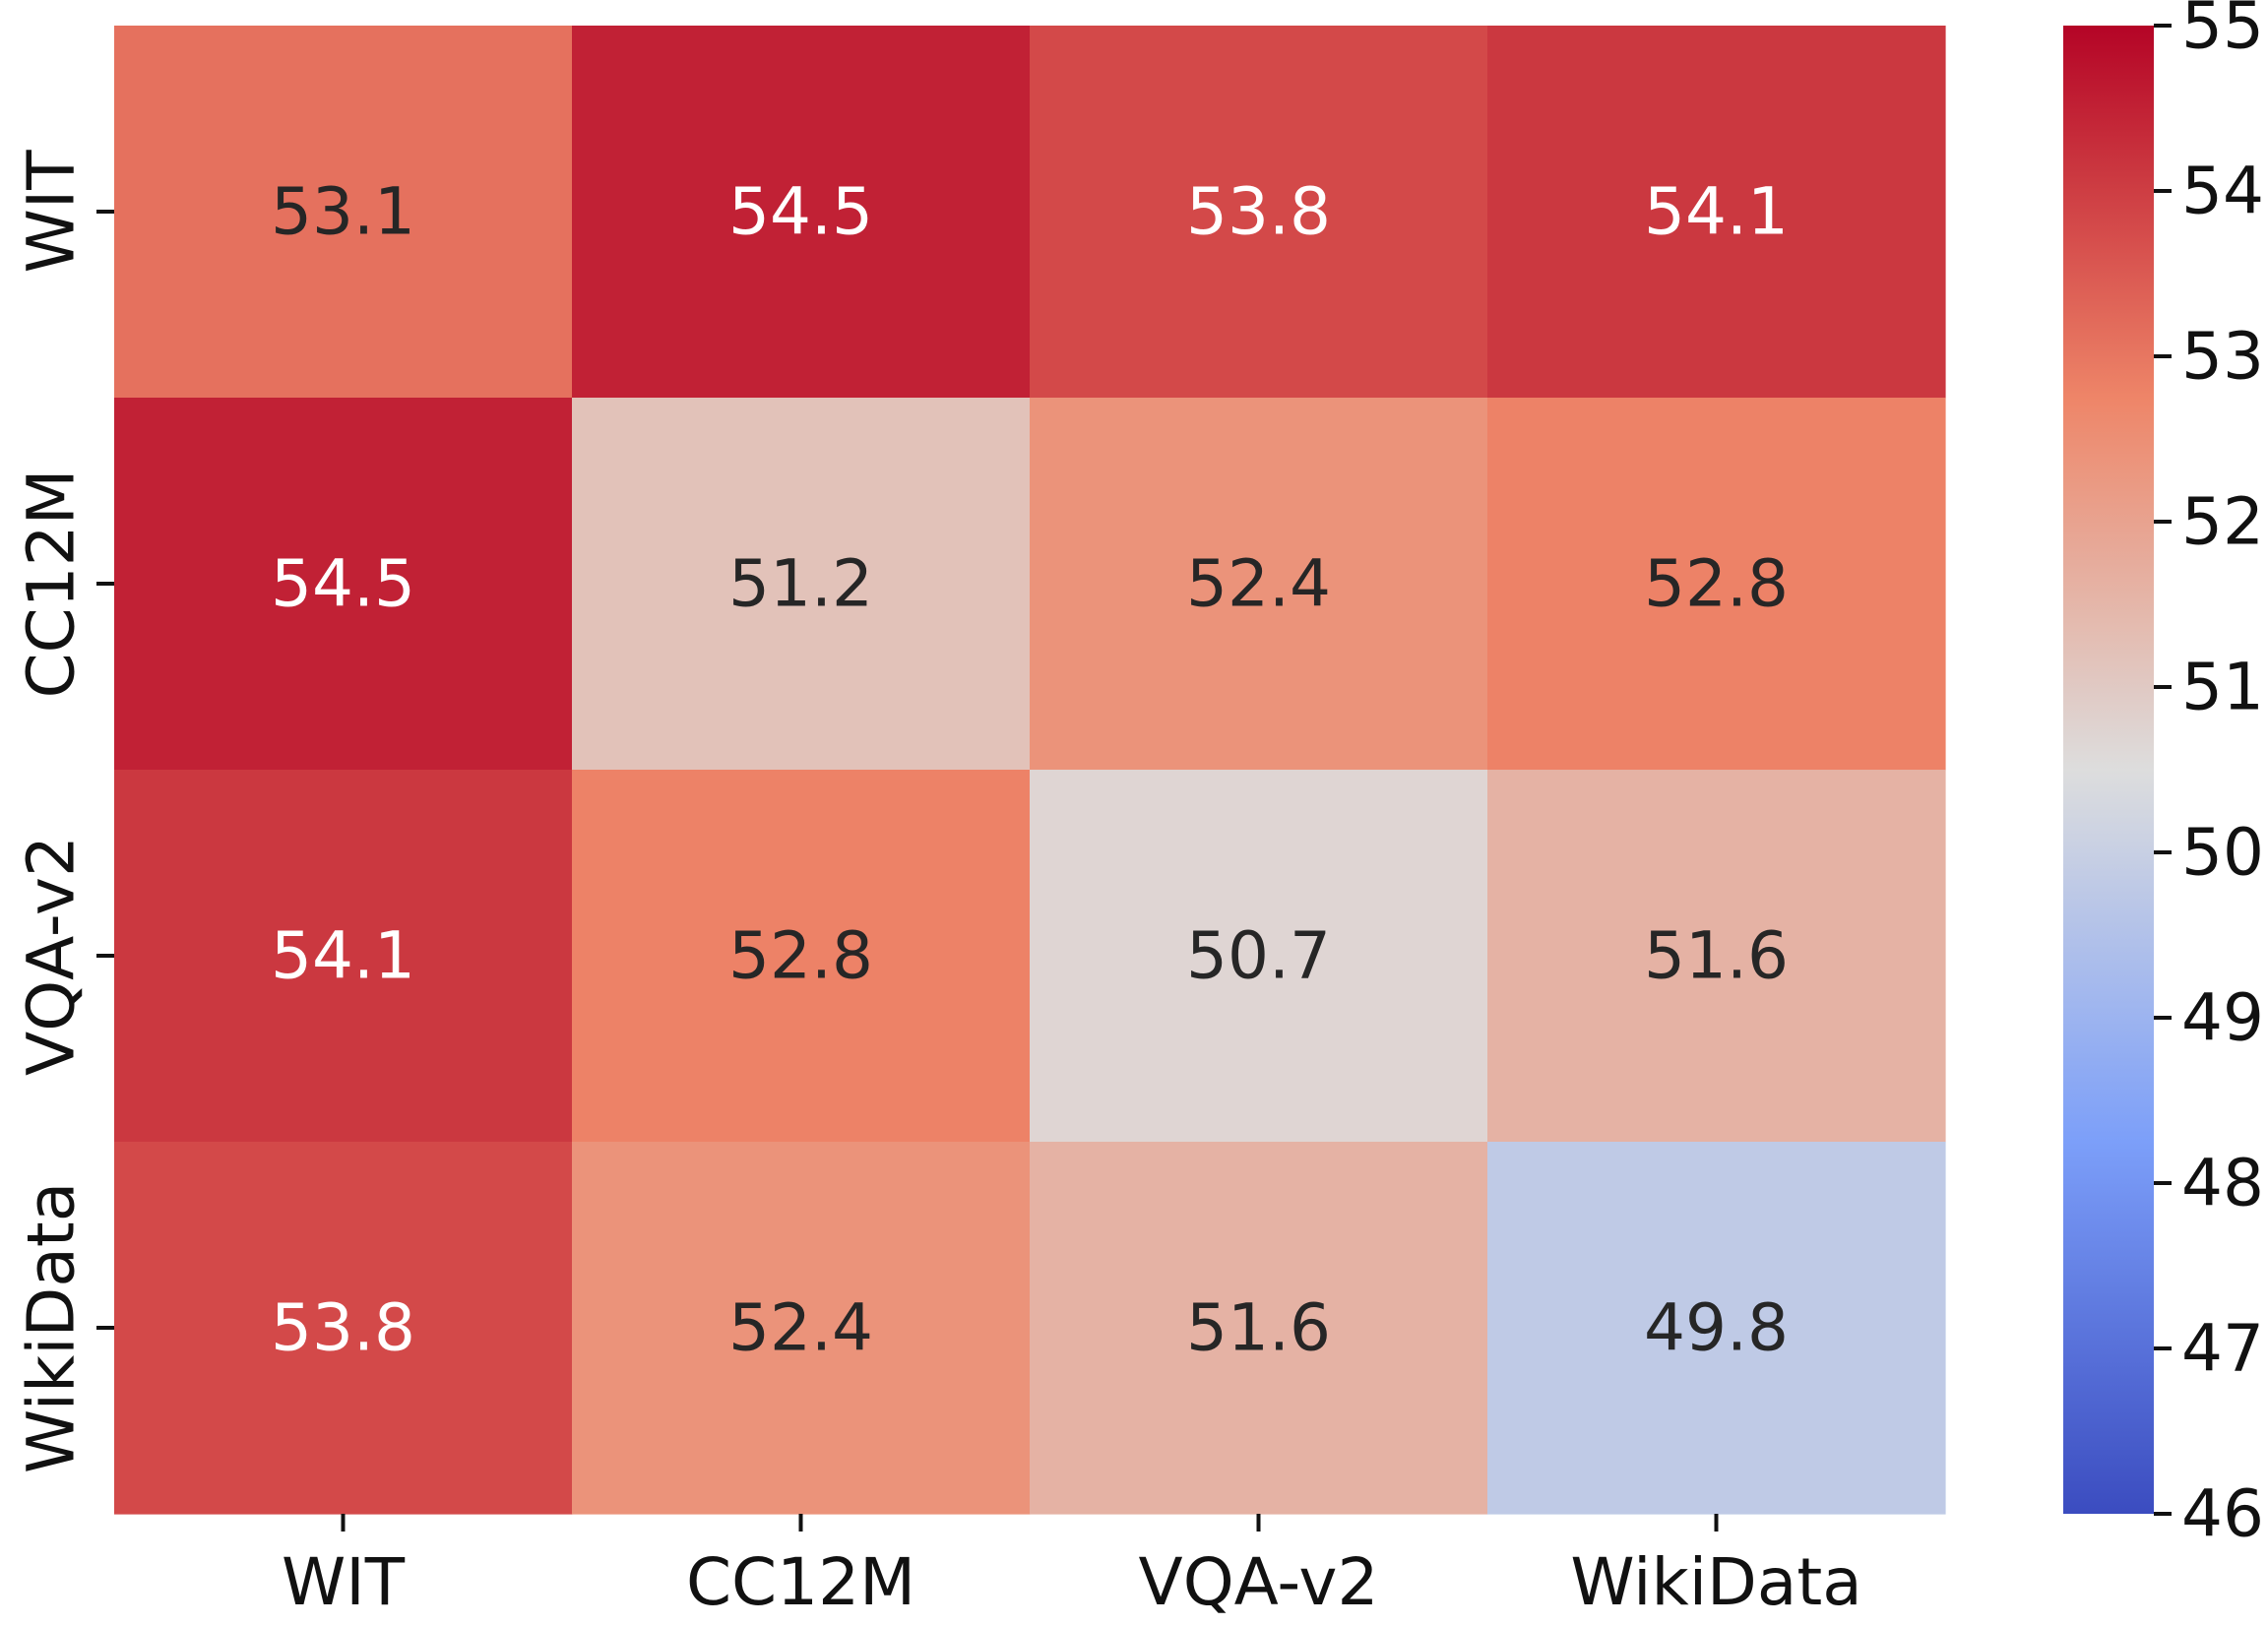 The image size is (2268, 1626). I want to click on y-axis: WIT CC12M VQA-v2 WikiData, so click(64, 811).